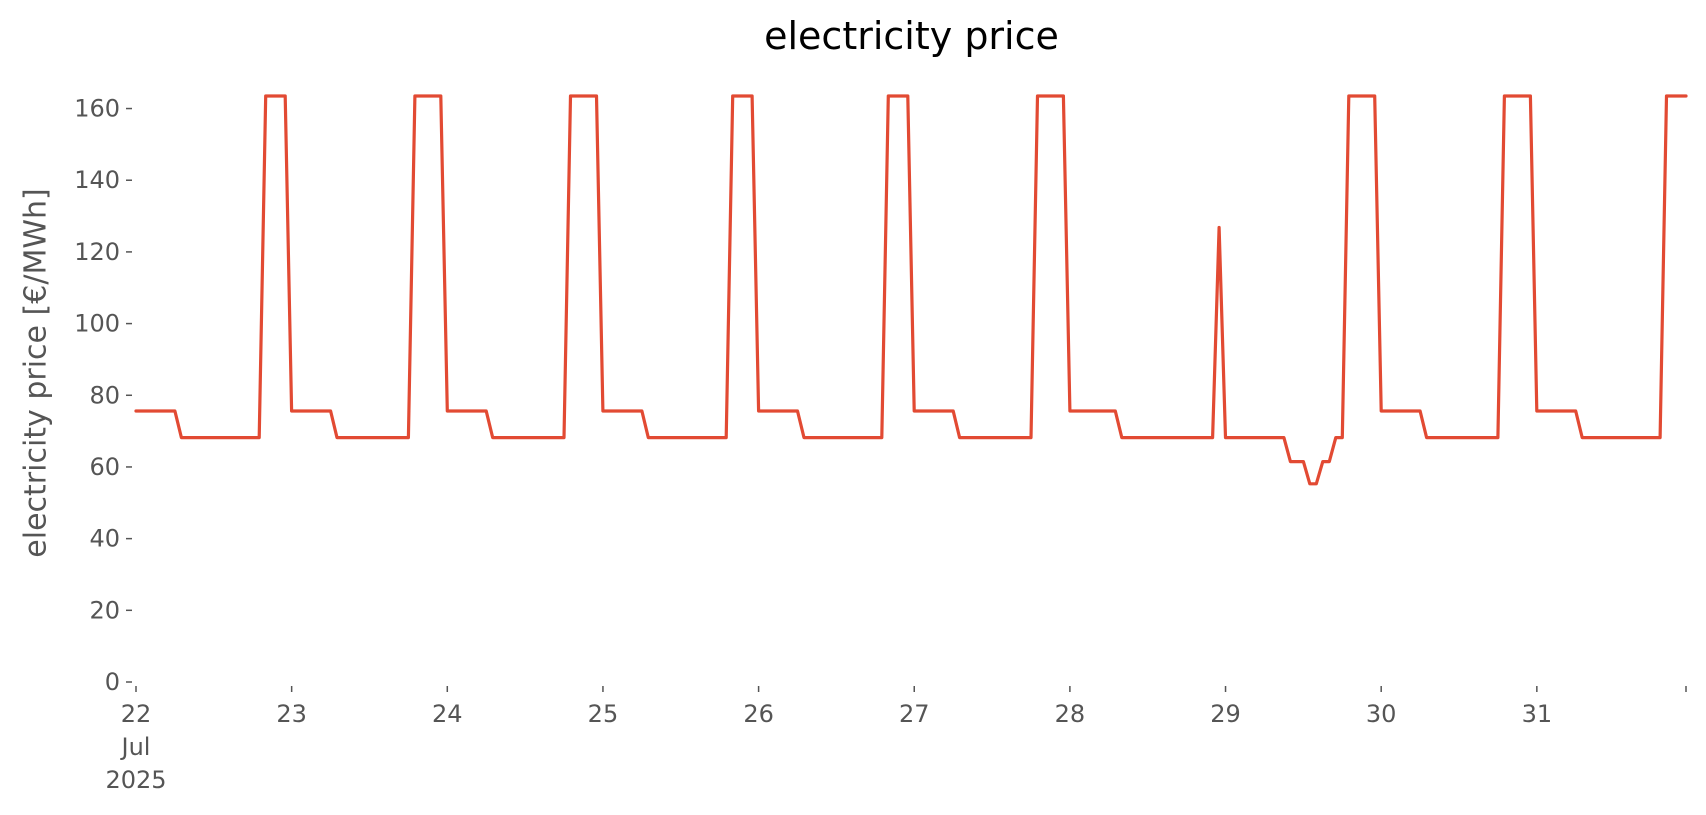 The image size is (1706, 815). What do you see at coordinates (135, 780) in the screenshot?
I see `x-tick-label: 2025` at bounding box center [135, 780].